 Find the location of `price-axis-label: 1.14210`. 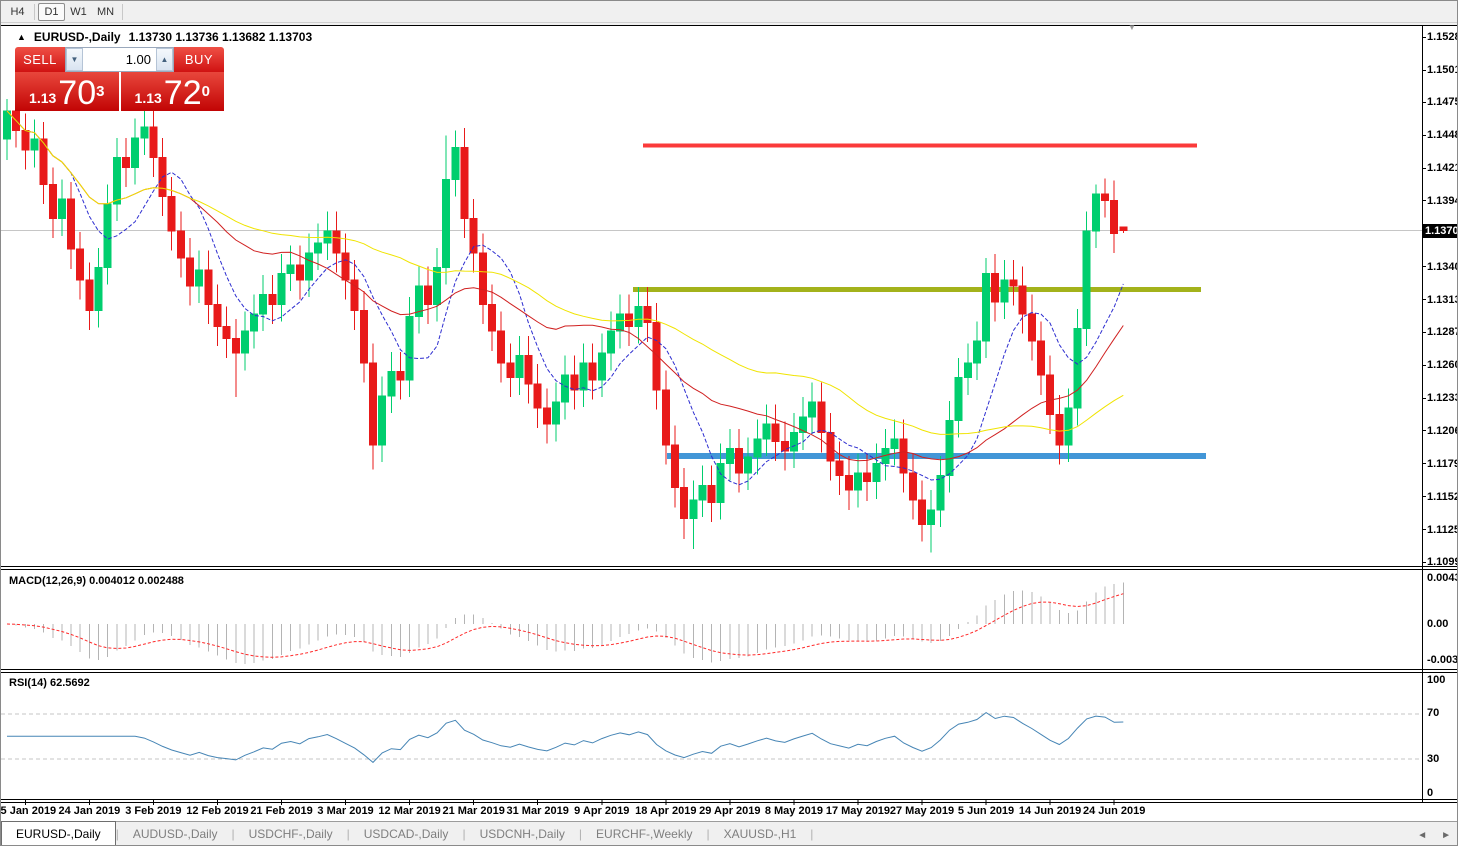

price-axis-label: 1.14210 is located at coordinates (1442, 168).